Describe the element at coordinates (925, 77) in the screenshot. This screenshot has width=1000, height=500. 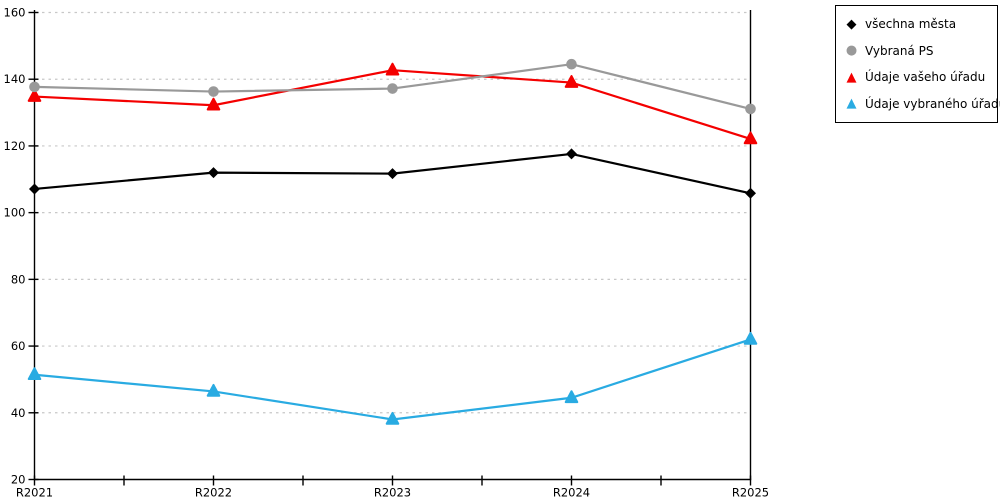
I see `legend-label: Údaje vašeho úřadu` at that location.